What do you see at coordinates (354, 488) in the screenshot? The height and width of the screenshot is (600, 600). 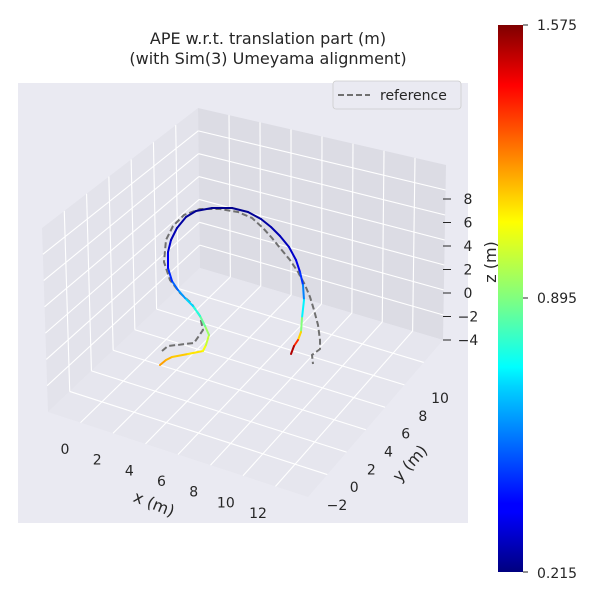 I see `y-tick-label: 0` at bounding box center [354, 488].